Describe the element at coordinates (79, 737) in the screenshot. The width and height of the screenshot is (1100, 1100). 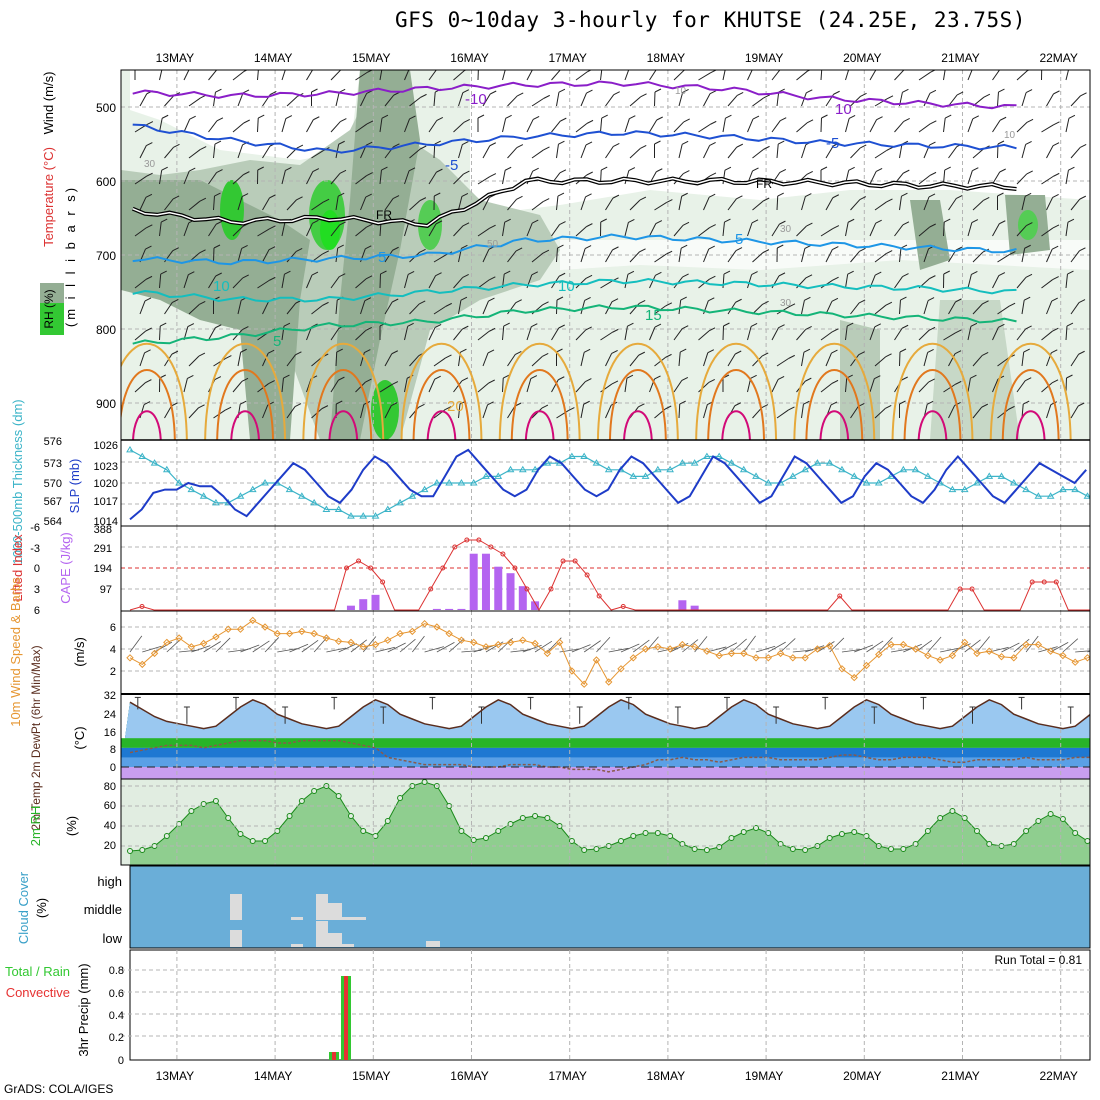
I see `temp2m-unit: (°C)` at that location.